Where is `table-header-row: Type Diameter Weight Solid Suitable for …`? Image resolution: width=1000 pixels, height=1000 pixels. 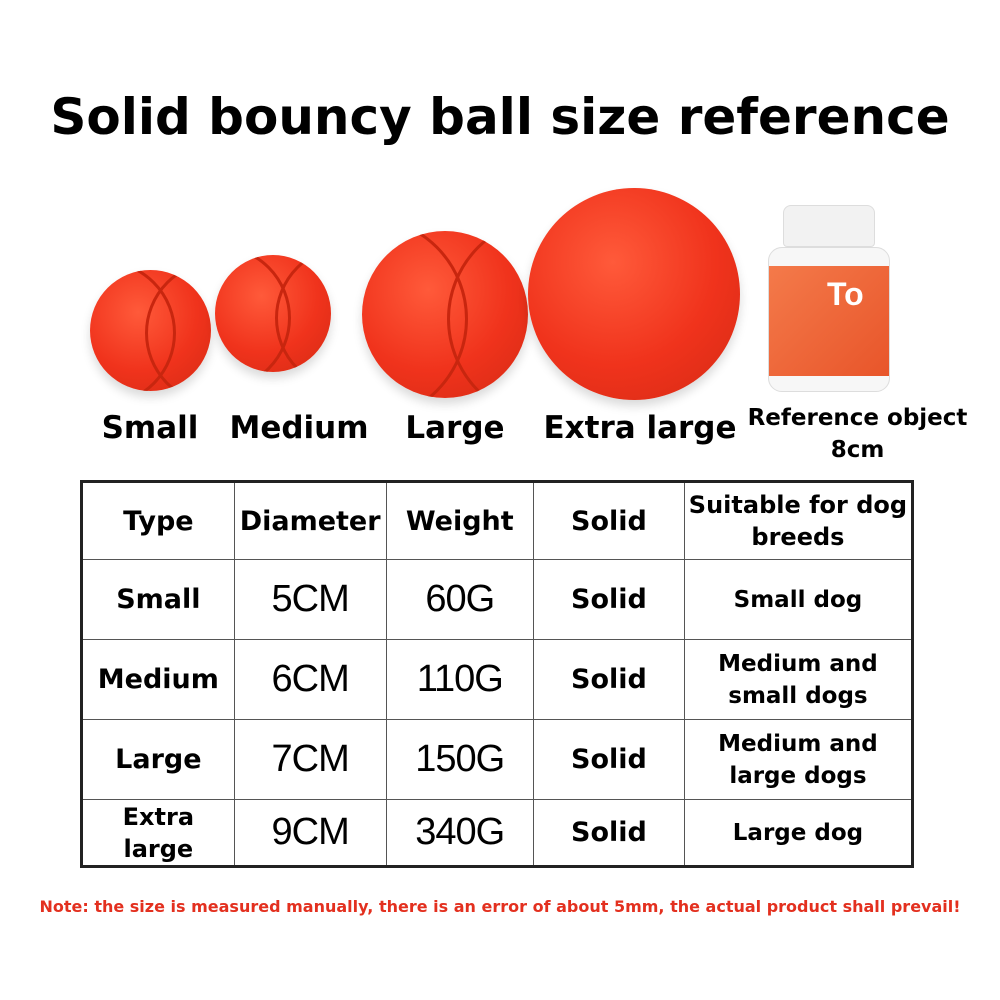 table-header-row: Type Diameter Weight Solid Suitable for … is located at coordinates (497, 520).